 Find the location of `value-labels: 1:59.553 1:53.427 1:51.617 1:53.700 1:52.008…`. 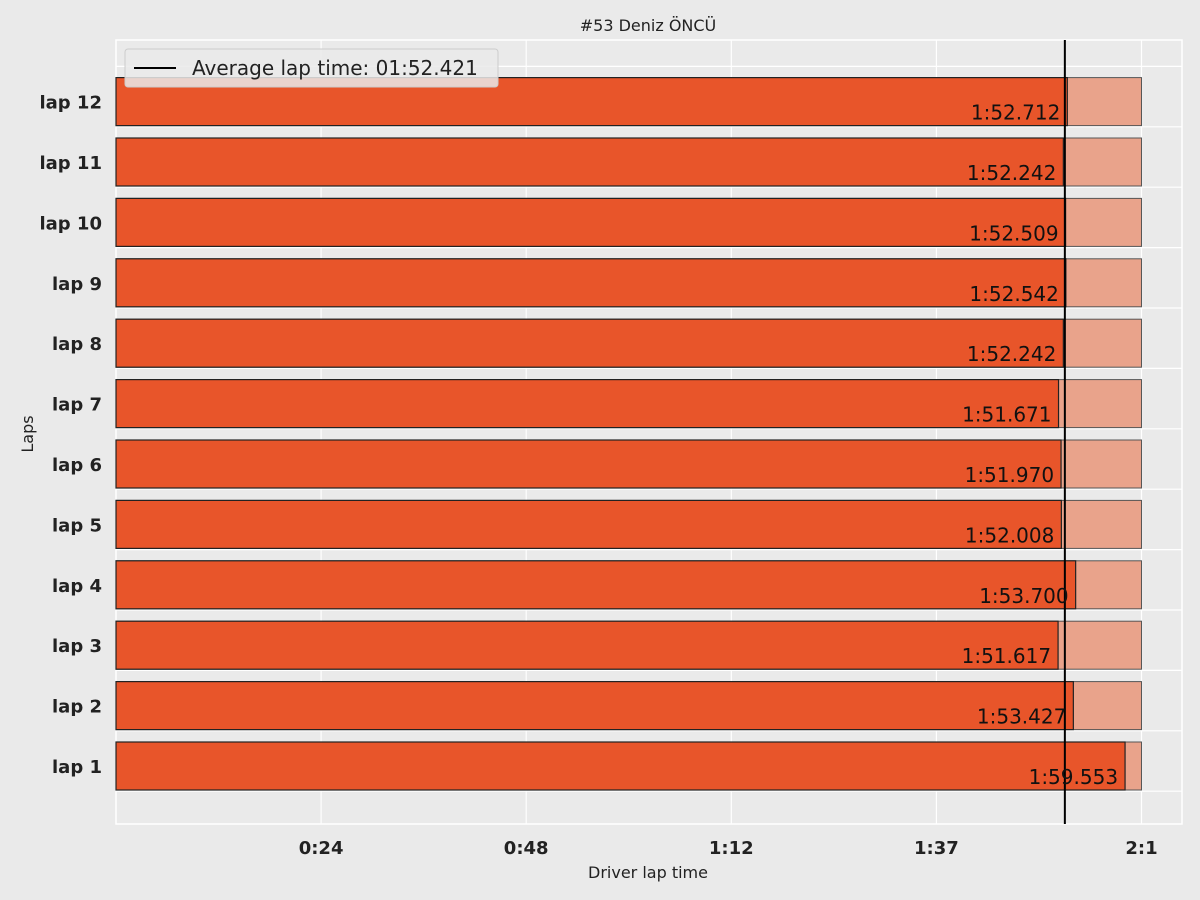

value-labels: 1:59.553 1:53.427 1:51.617 1:53.700 1:52.008… is located at coordinates (1040, 445).